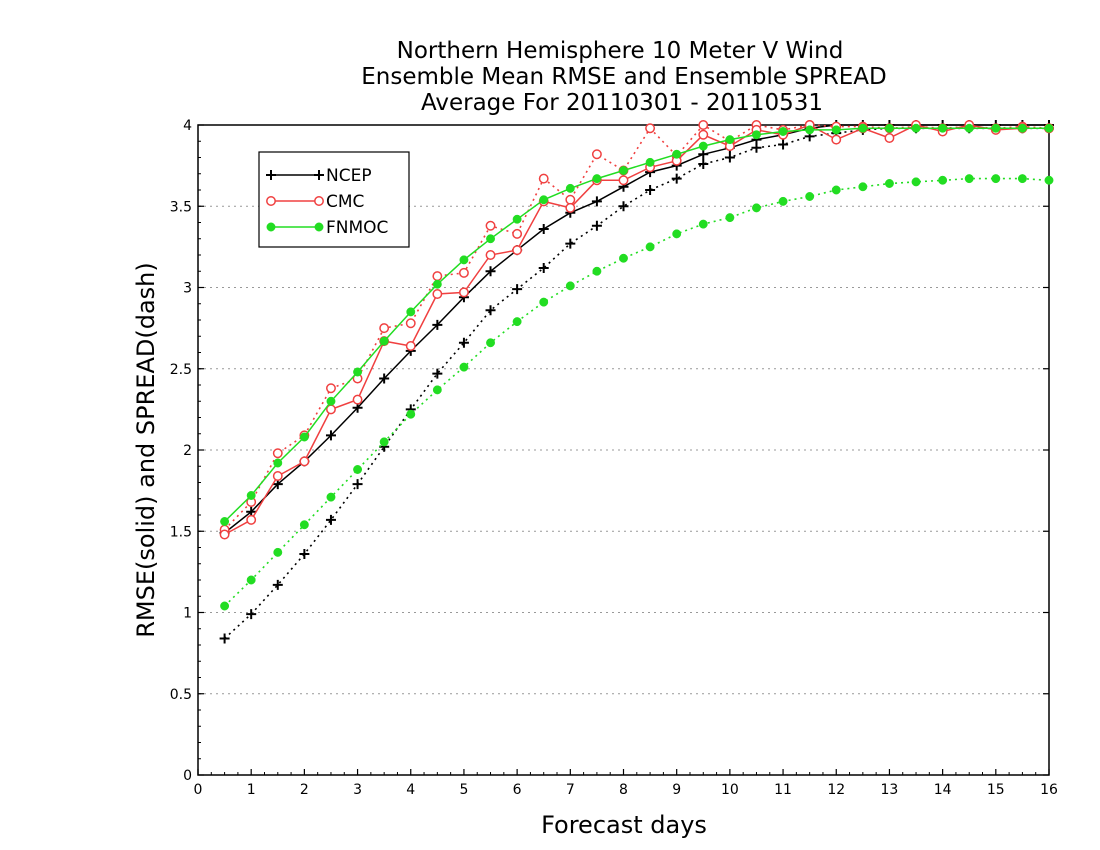  I want to click on x-tick-label: 5, so click(463, 790).